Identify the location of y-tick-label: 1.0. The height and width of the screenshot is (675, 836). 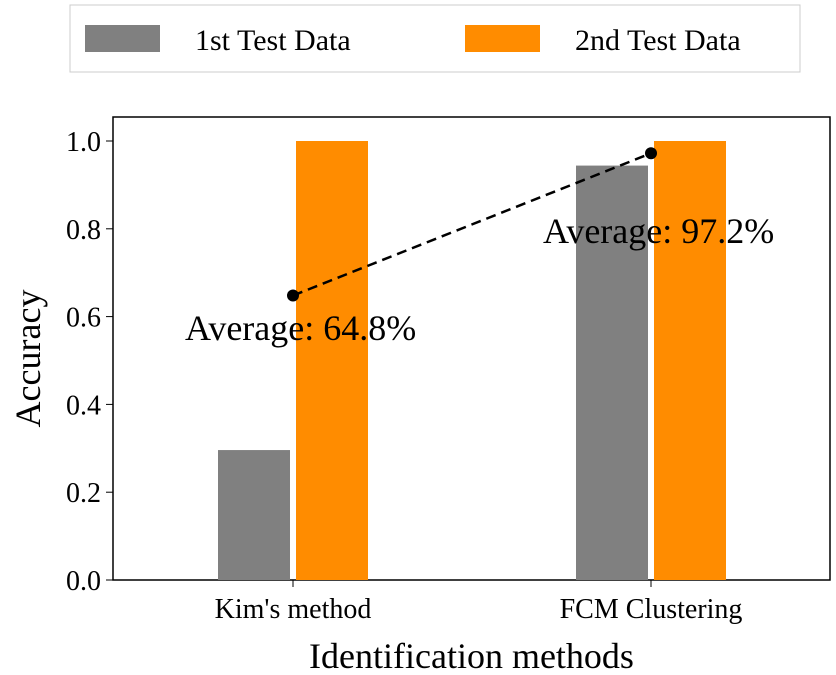
(83, 142).